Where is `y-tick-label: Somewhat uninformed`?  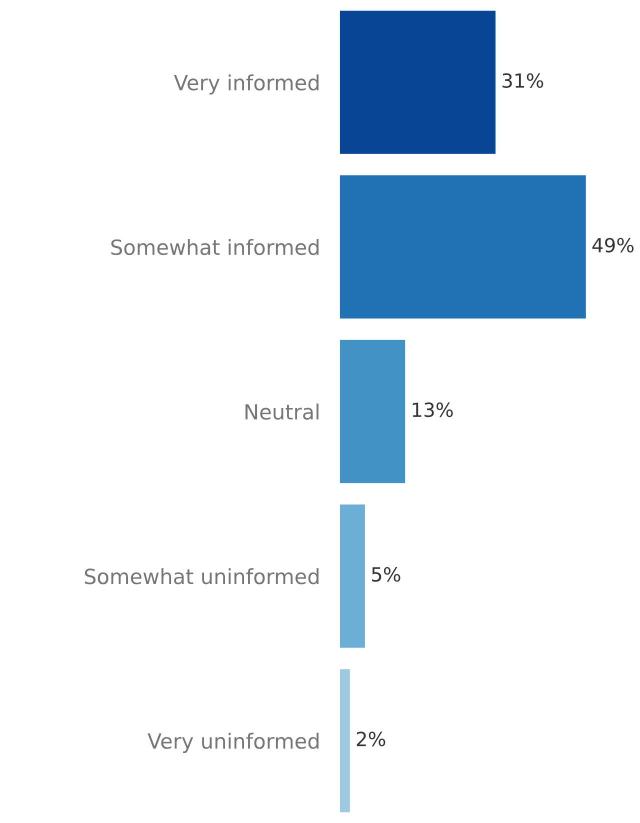 y-tick-label: Somewhat uninformed is located at coordinates (201, 576).